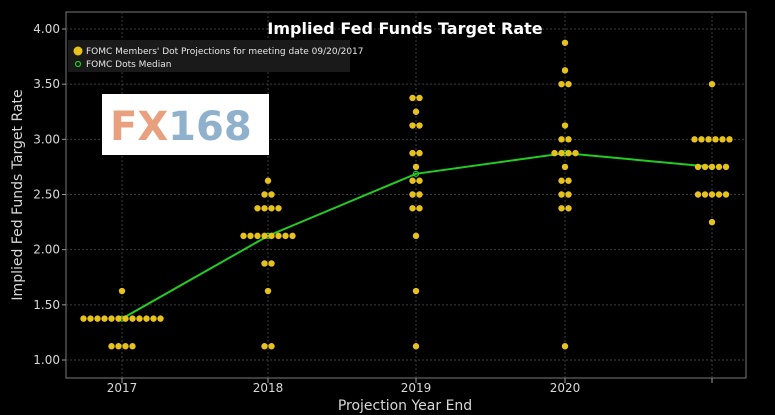 The width and height of the screenshot is (775, 415). I want to click on y-tick-label: 3.00, so click(46, 139).